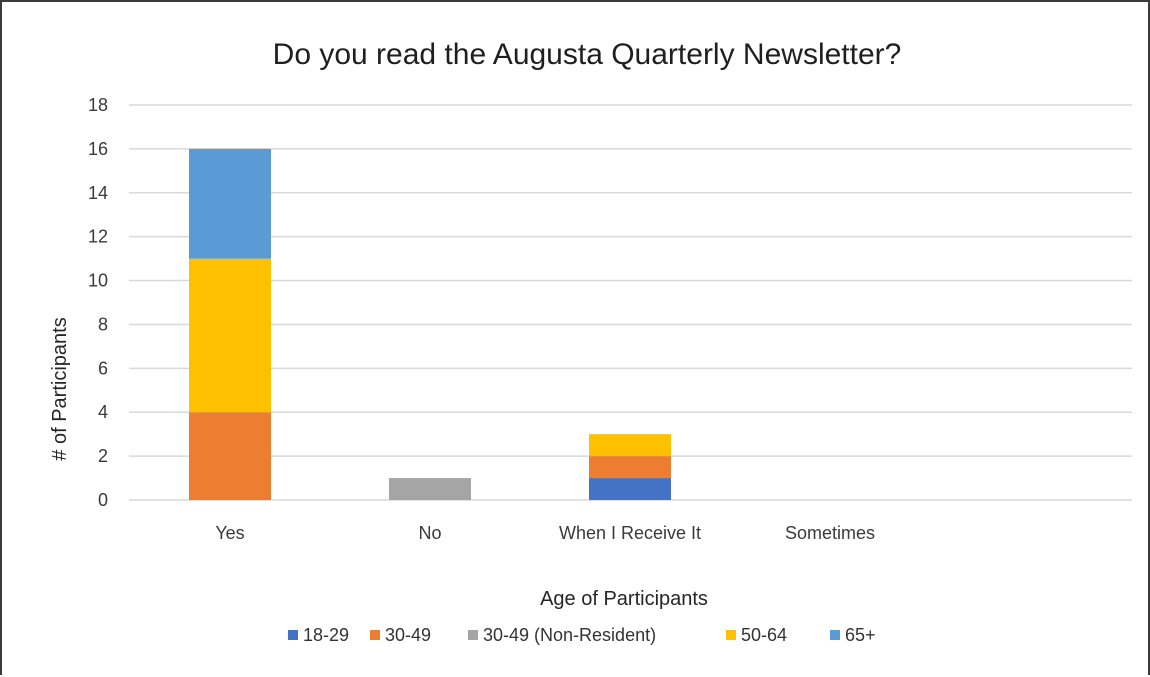 Image resolution: width=1150 pixels, height=677 pixels. Describe the element at coordinates (103, 368) in the screenshot. I see `y-tick-label: 6` at that location.